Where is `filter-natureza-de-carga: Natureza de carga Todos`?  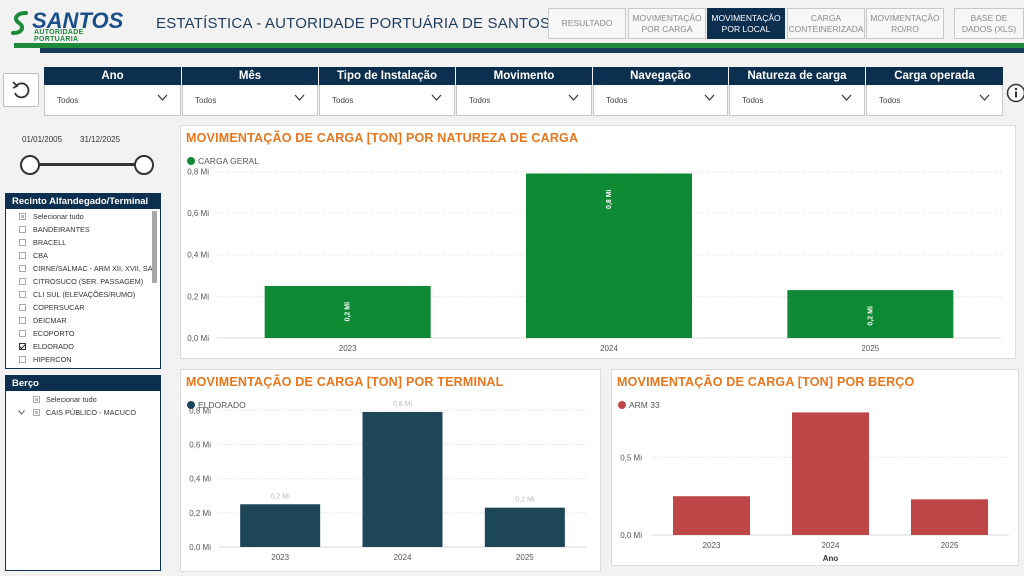
filter-natureza-de-carga: Natureza de carga Todos is located at coordinates (797, 91).